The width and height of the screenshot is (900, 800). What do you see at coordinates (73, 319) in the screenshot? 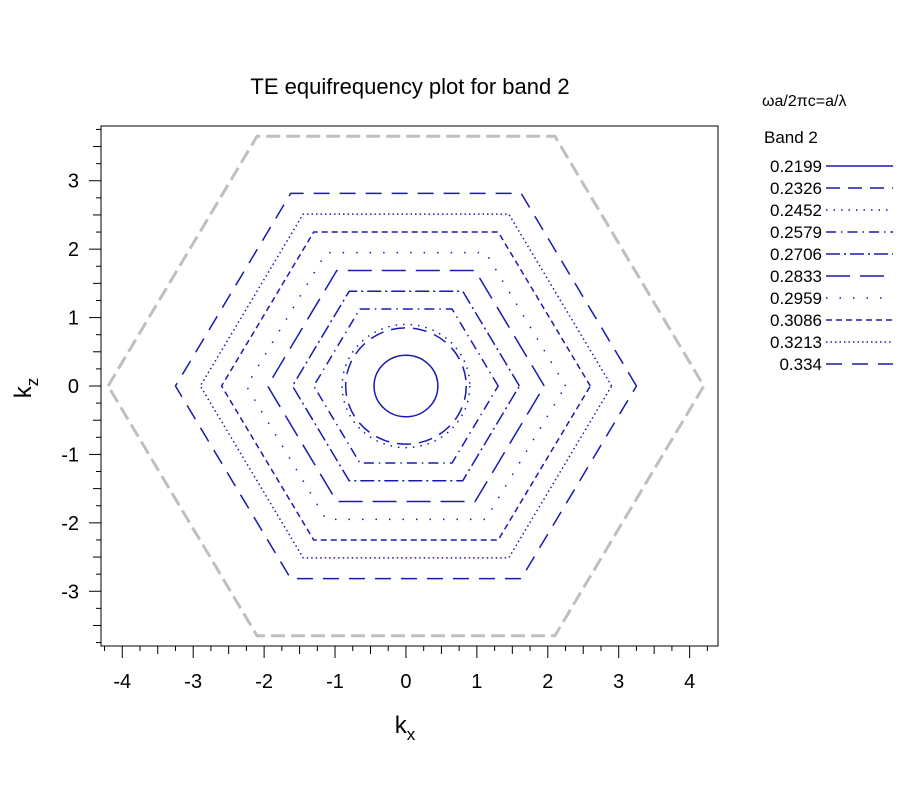
I see `y-tick-label: 1` at bounding box center [73, 319].